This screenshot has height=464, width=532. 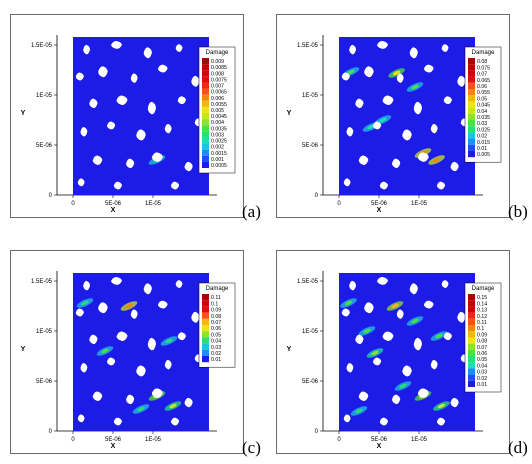 What do you see at coordinates (251, 211) in the screenshot?
I see `panel-label: (a)` at bounding box center [251, 211].